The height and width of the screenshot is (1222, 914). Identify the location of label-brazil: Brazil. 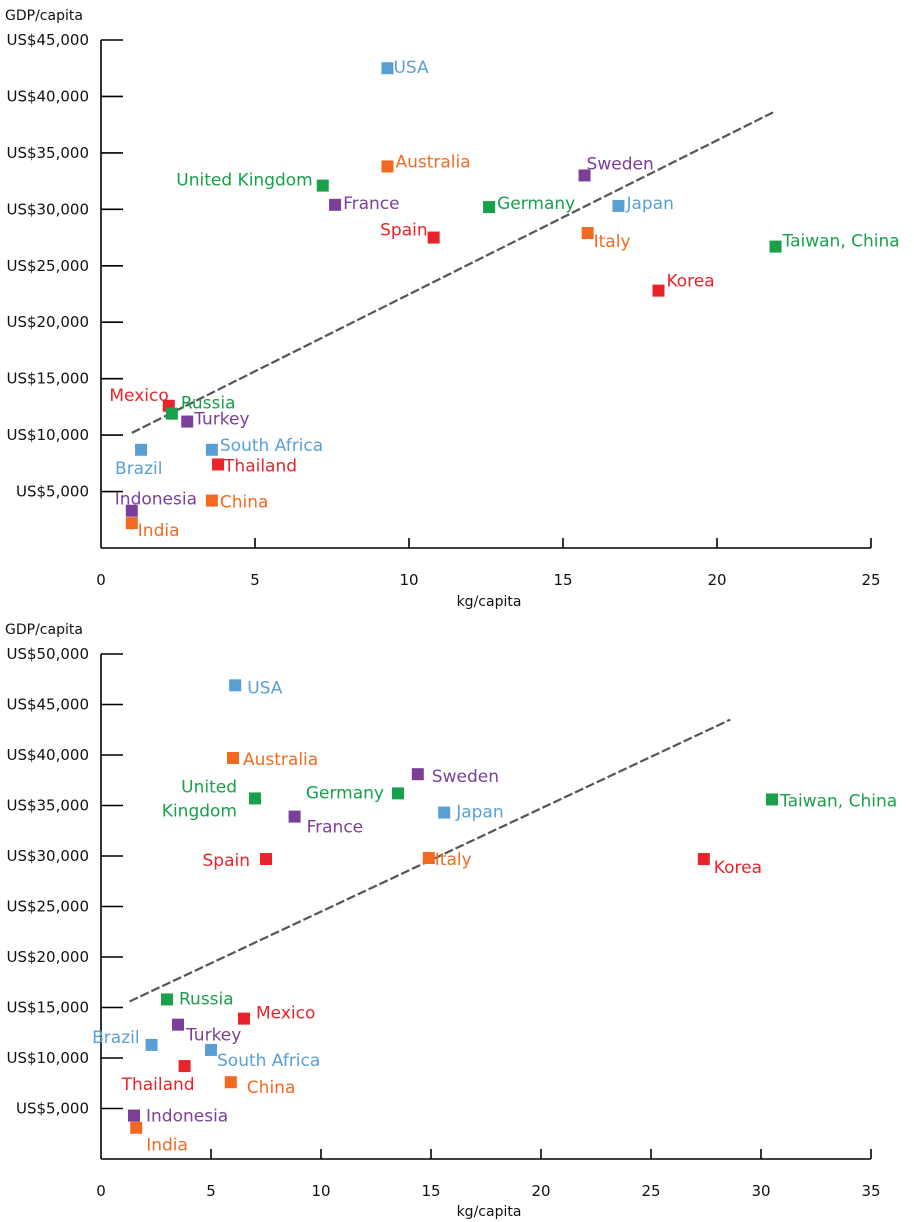
(115, 1038).